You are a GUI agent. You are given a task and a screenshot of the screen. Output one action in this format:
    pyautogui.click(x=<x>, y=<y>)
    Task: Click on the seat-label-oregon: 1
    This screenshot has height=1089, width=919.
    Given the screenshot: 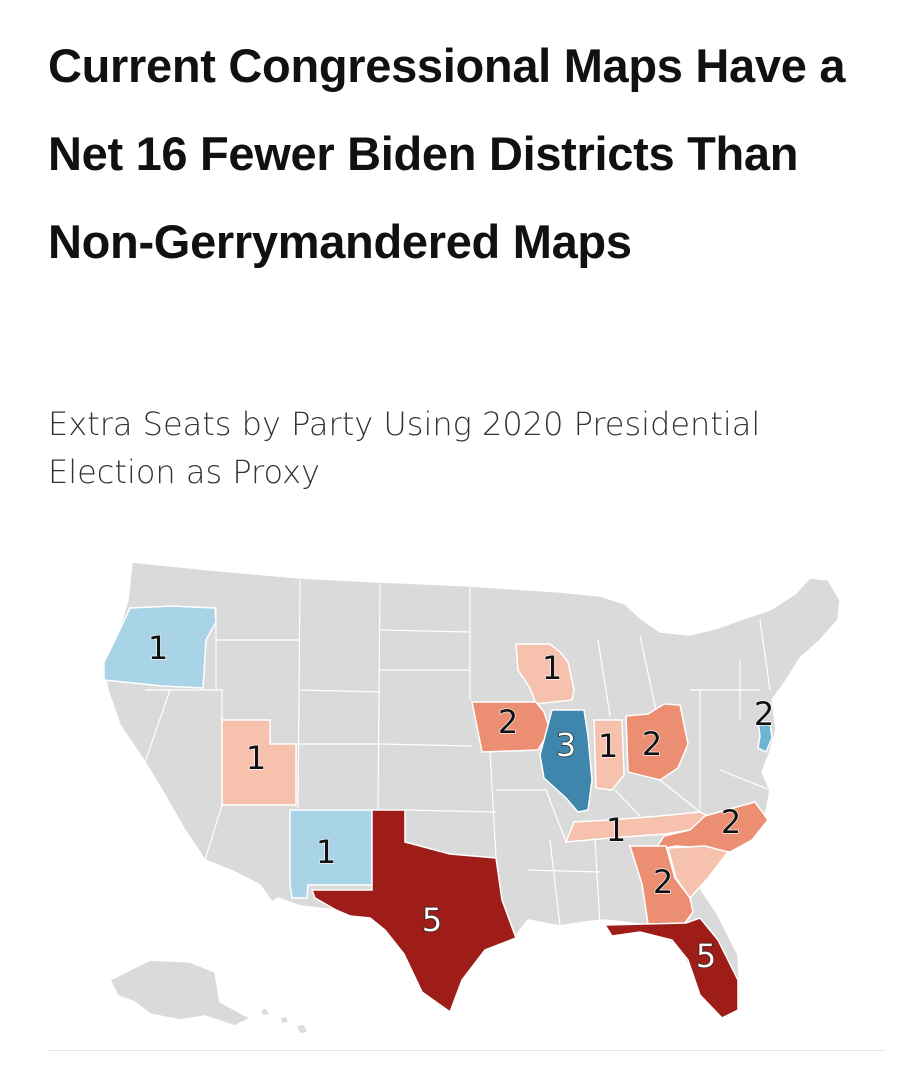 What is the action you would take?
    pyautogui.click(x=158, y=648)
    